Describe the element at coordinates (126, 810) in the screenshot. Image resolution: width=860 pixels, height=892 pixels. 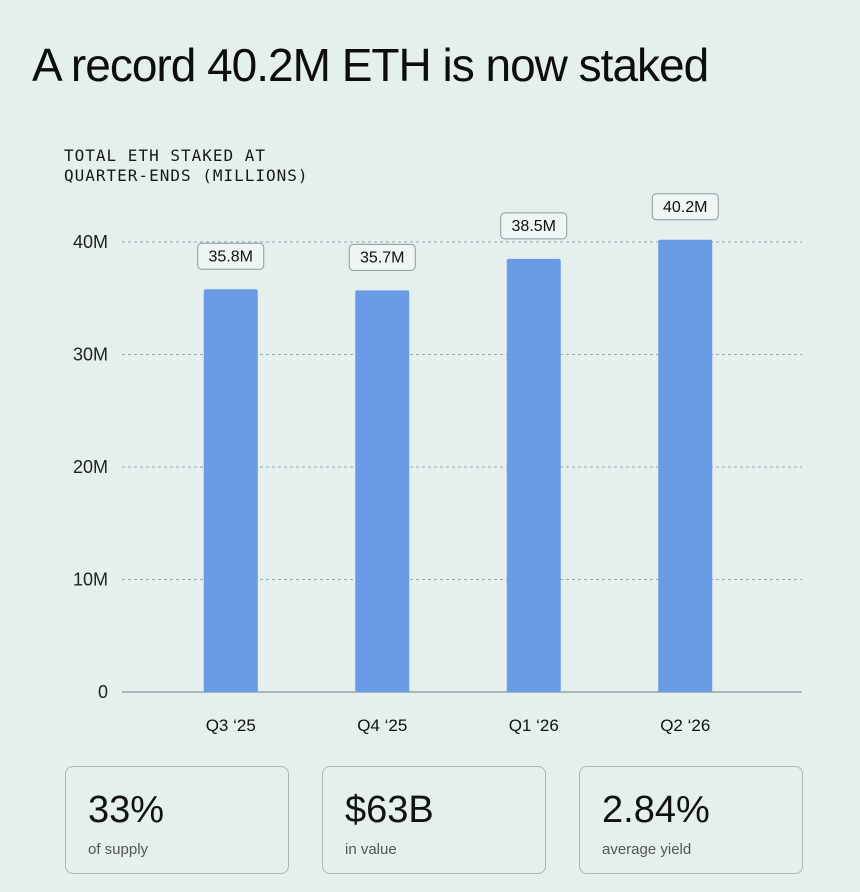
I see `stat-value-supply: 33%` at that location.